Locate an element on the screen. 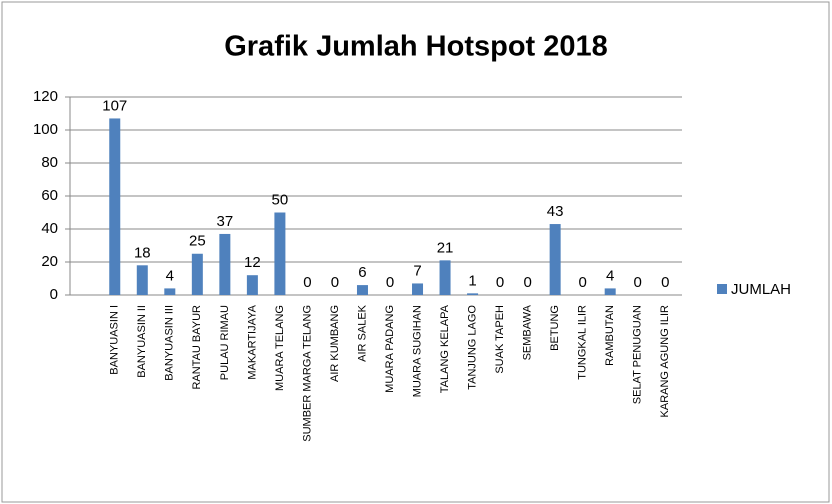 The width and height of the screenshot is (832, 504). y-tick-label: 40 is located at coordinates (49, 228).